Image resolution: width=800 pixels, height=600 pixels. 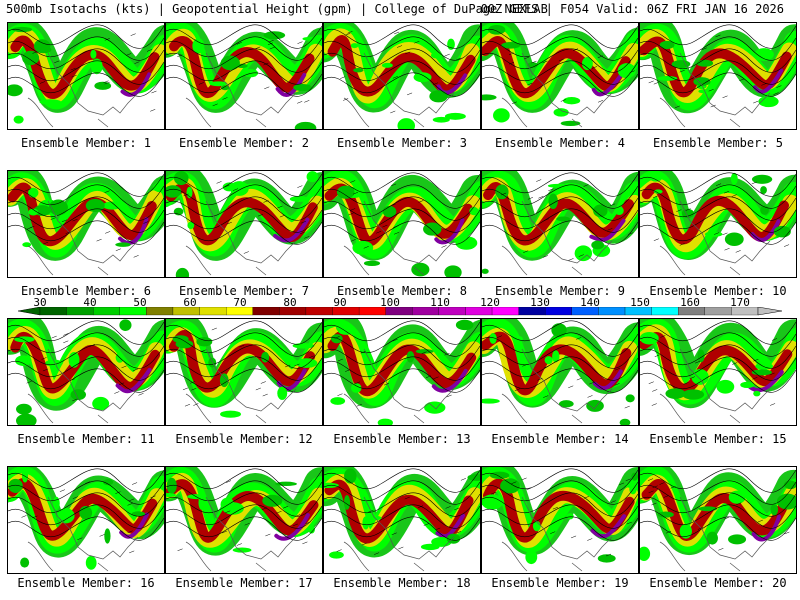 I want to click on ensemble-member-label: Ensemble Member: 16, so click(x=86, y=583).